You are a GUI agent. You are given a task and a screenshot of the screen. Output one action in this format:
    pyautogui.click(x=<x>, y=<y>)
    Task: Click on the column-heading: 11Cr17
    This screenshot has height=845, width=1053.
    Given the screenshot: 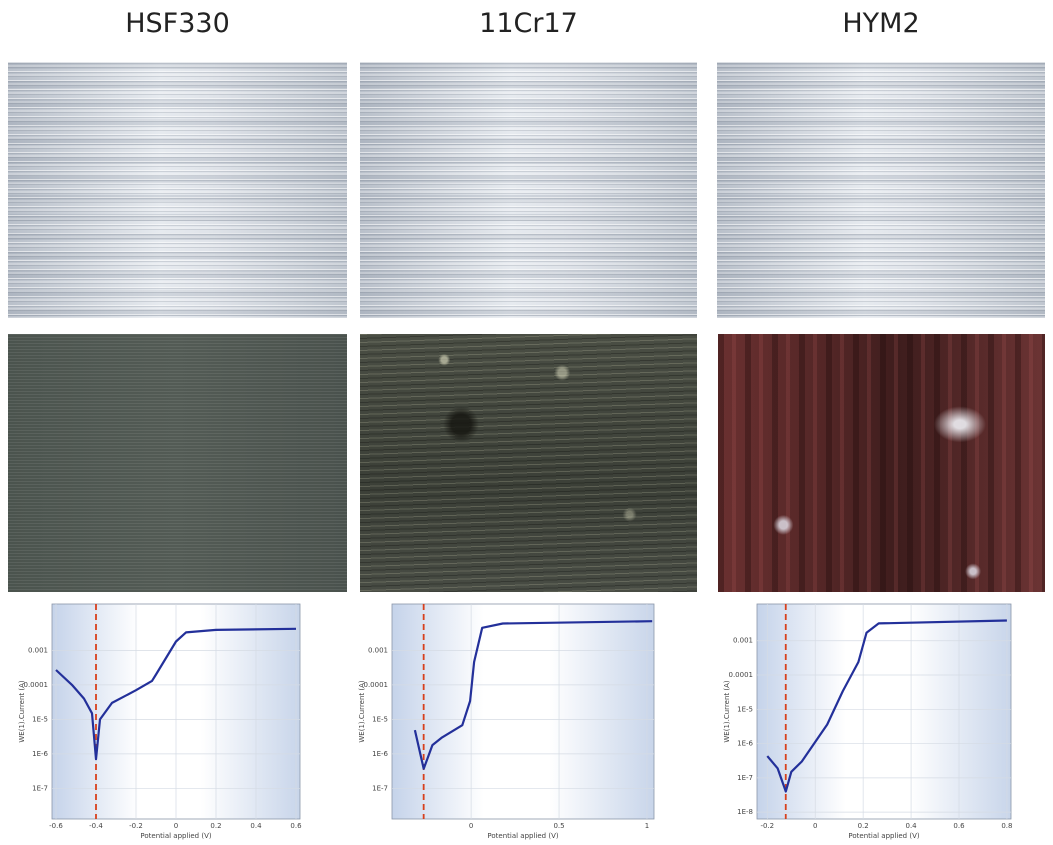 What is the action you would take?
    pyautogui.click(x=528, y=23)
    